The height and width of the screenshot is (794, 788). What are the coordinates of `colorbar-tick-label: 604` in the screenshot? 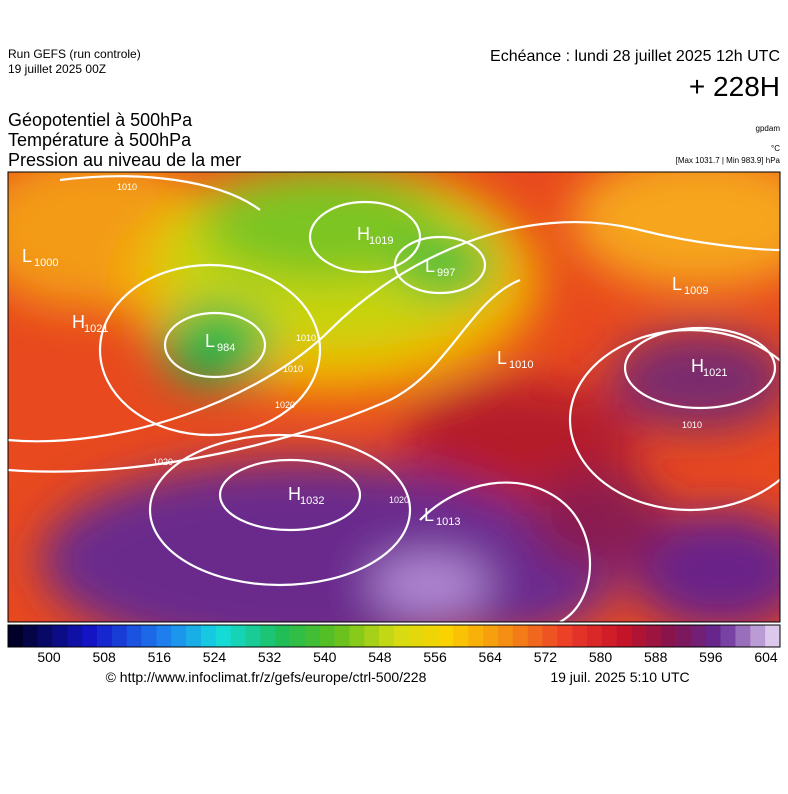 It's located at (766, 657).